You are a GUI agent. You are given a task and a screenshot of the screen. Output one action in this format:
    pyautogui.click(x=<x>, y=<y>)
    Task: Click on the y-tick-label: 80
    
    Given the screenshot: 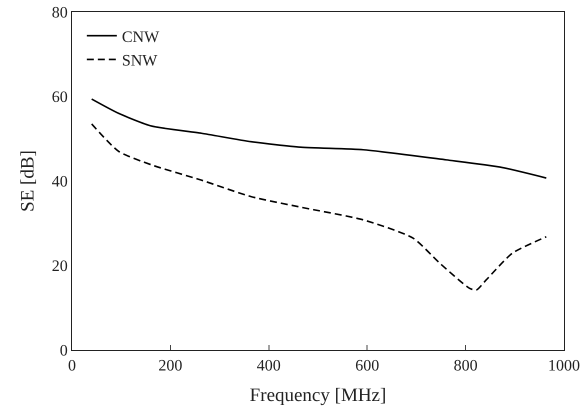 What is the action you would take?
    pyautogui.click(x=60, y=13)
    